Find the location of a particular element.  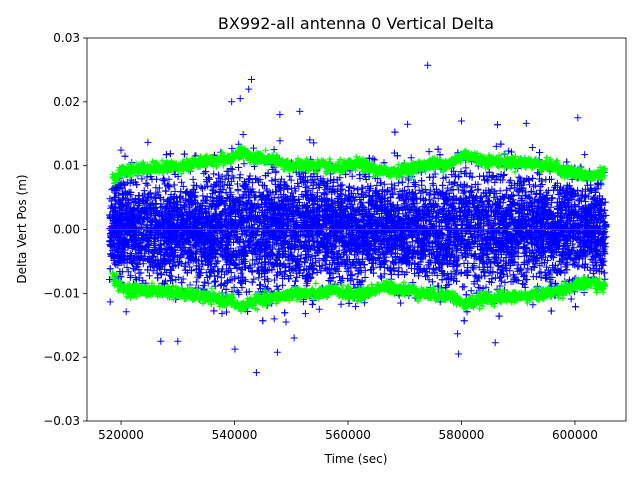

y-axis-label: Delta Vert Pos (m) is located at coordinates (22, 228).